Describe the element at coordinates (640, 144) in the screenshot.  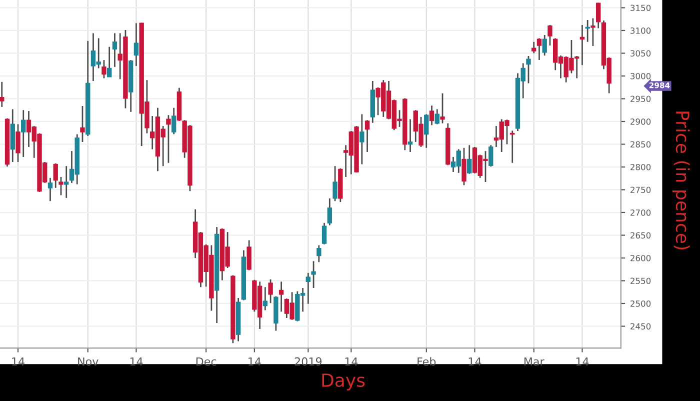
I see `y-tick-label: 2850` at that location.